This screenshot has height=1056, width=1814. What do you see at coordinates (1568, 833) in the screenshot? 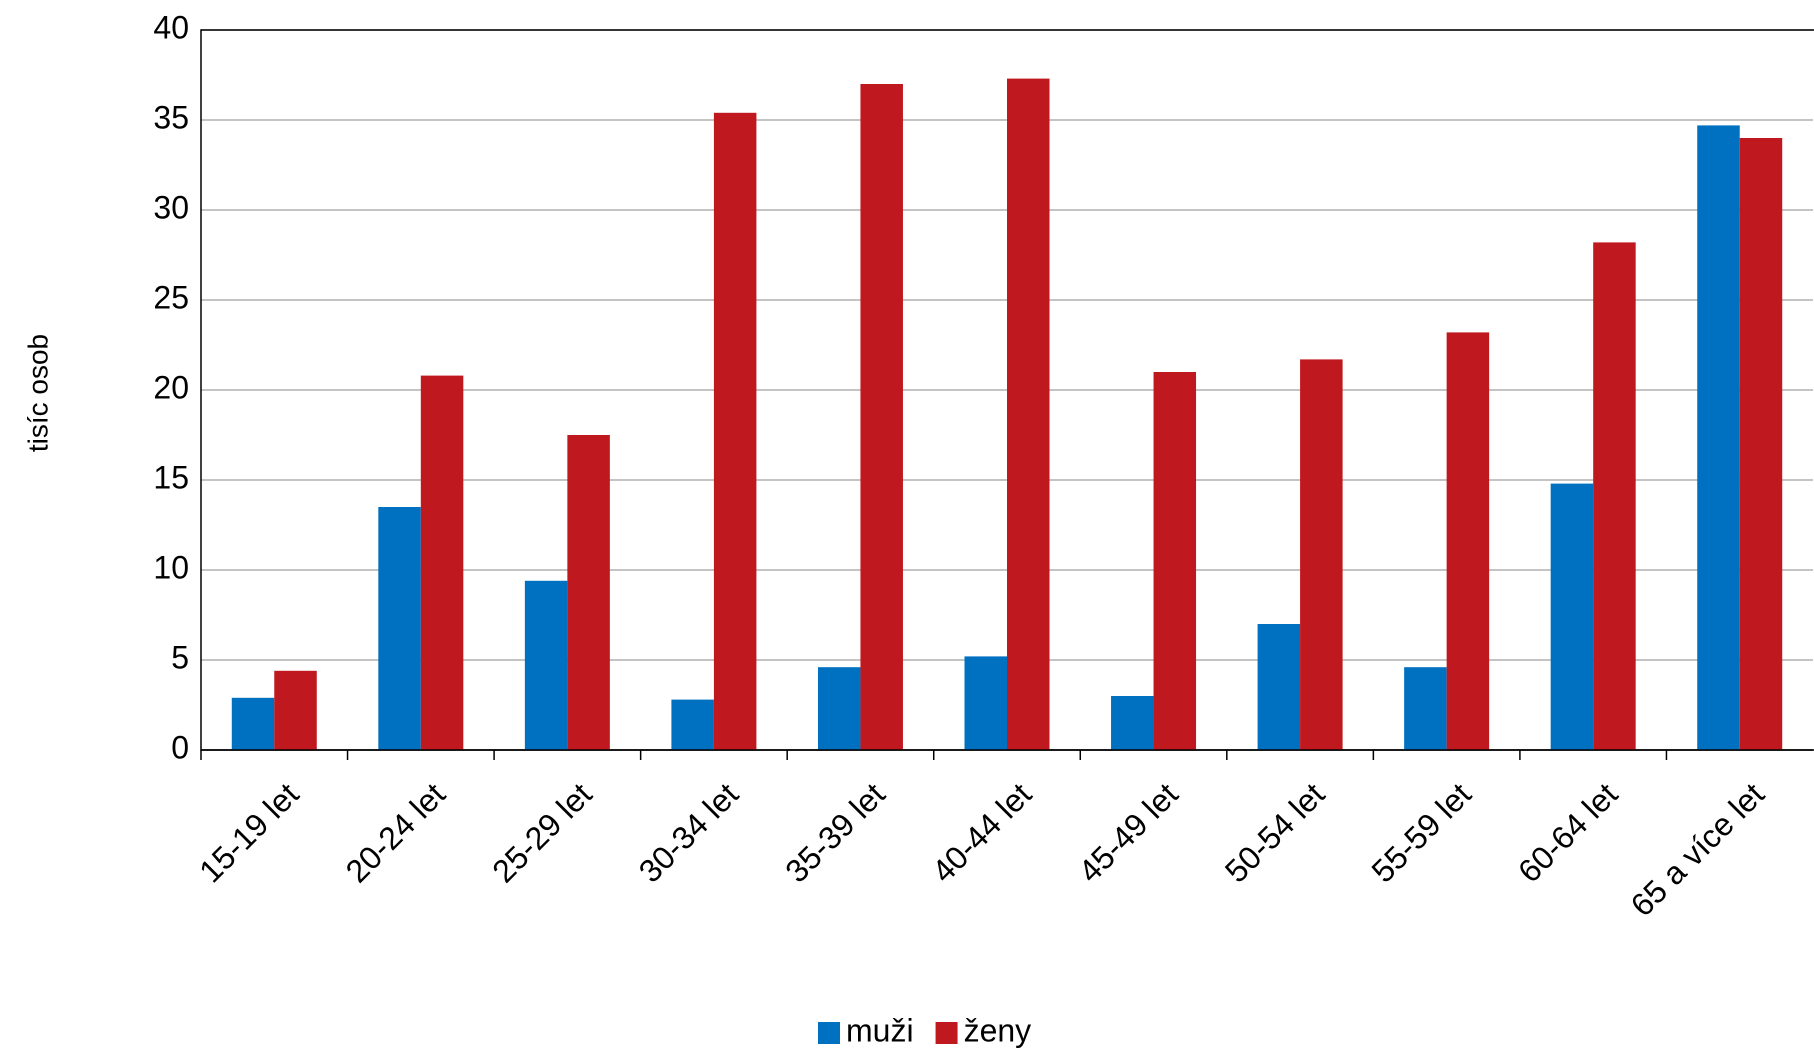
I see `x-tick-label: 60-64 let` at bounding box center [1568, 833].